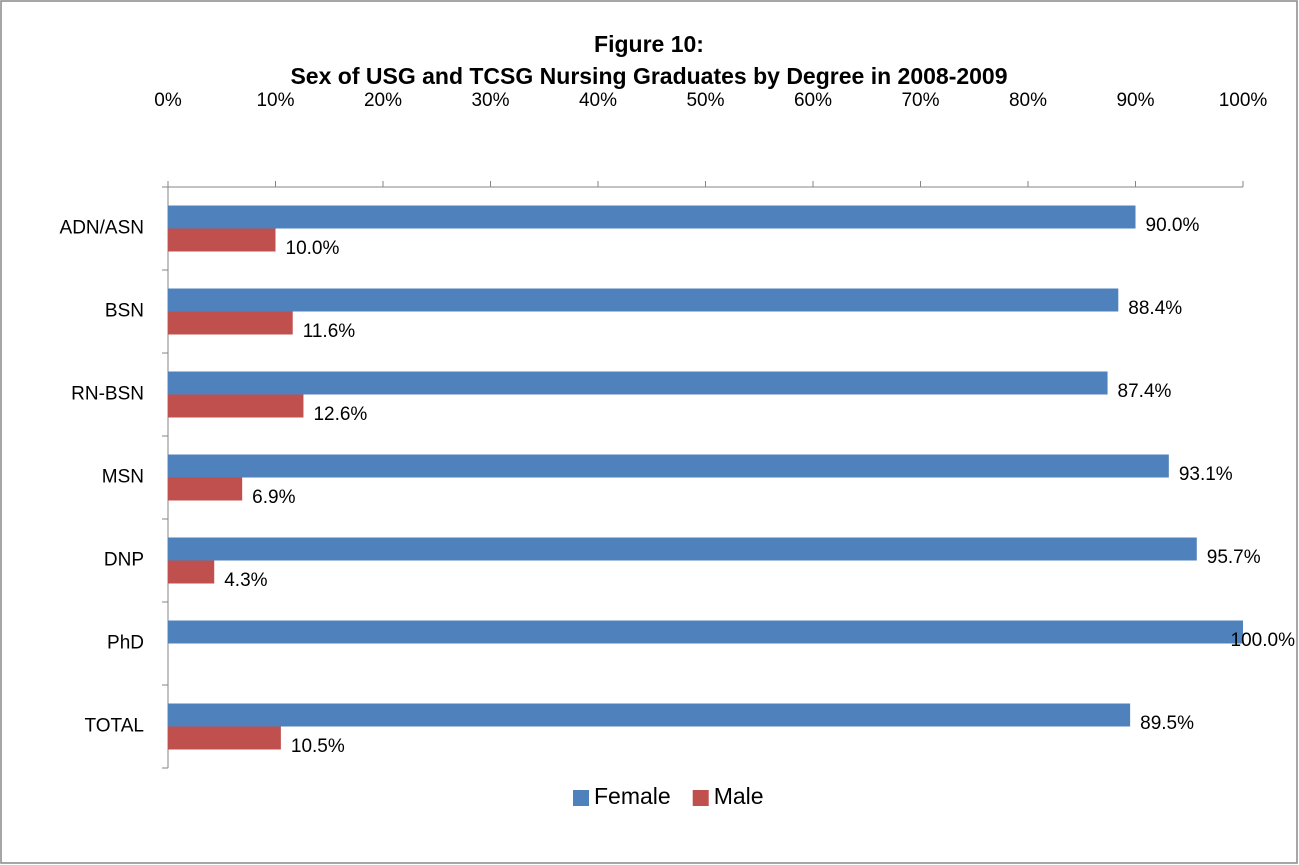 The width and height of the screenshot is (1299, 865). Describe the element at coordinates (490, 100) in the screenshot. I see `x-tick-label: 30%` at that location.